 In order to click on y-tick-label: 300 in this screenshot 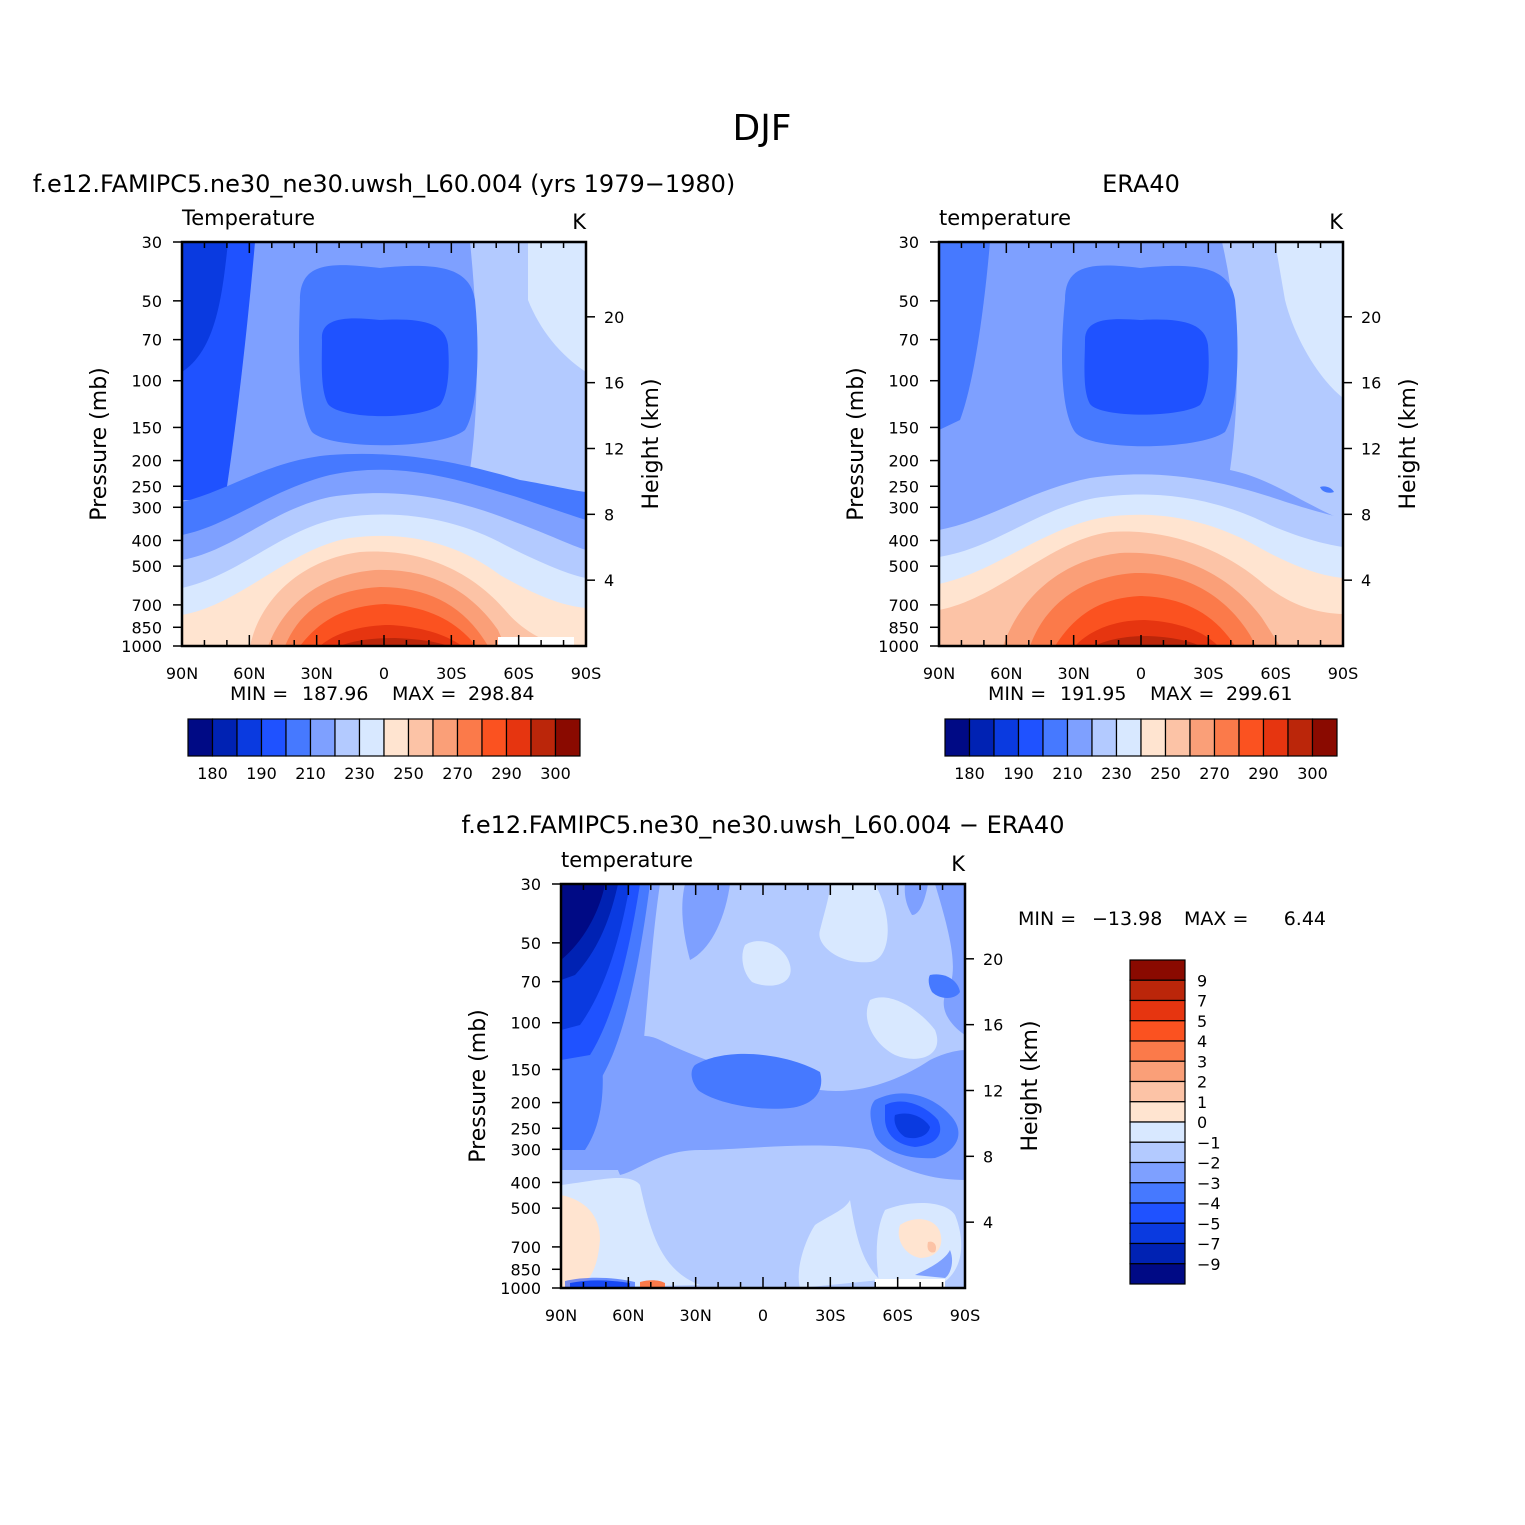, I will do `click(903, 507)`.